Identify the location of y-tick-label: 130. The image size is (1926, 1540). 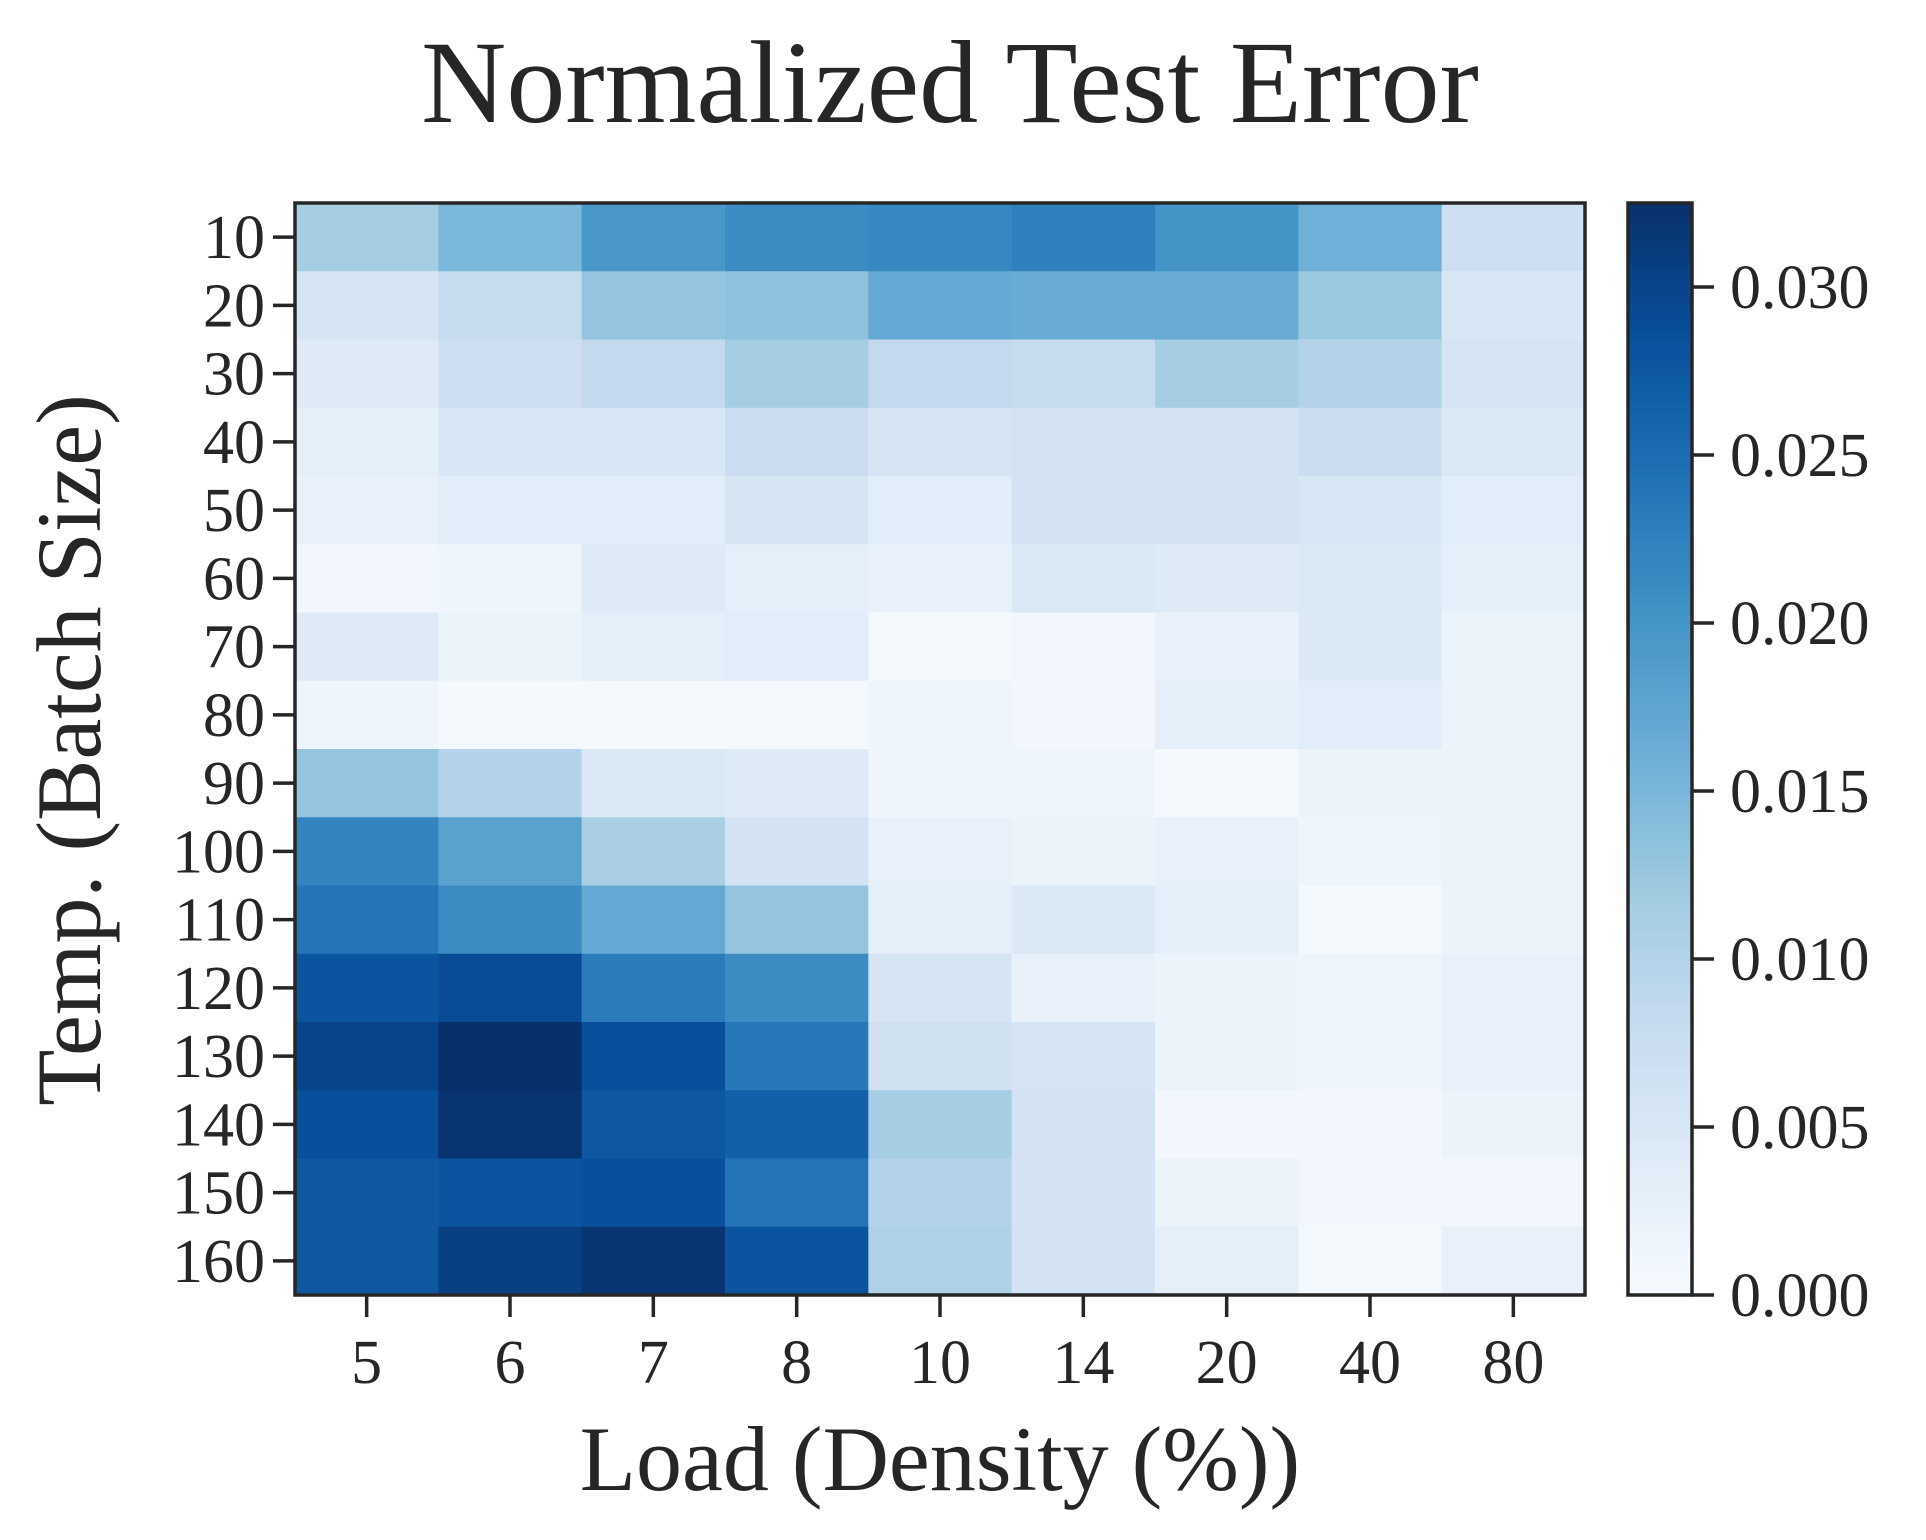
(218, 1057).